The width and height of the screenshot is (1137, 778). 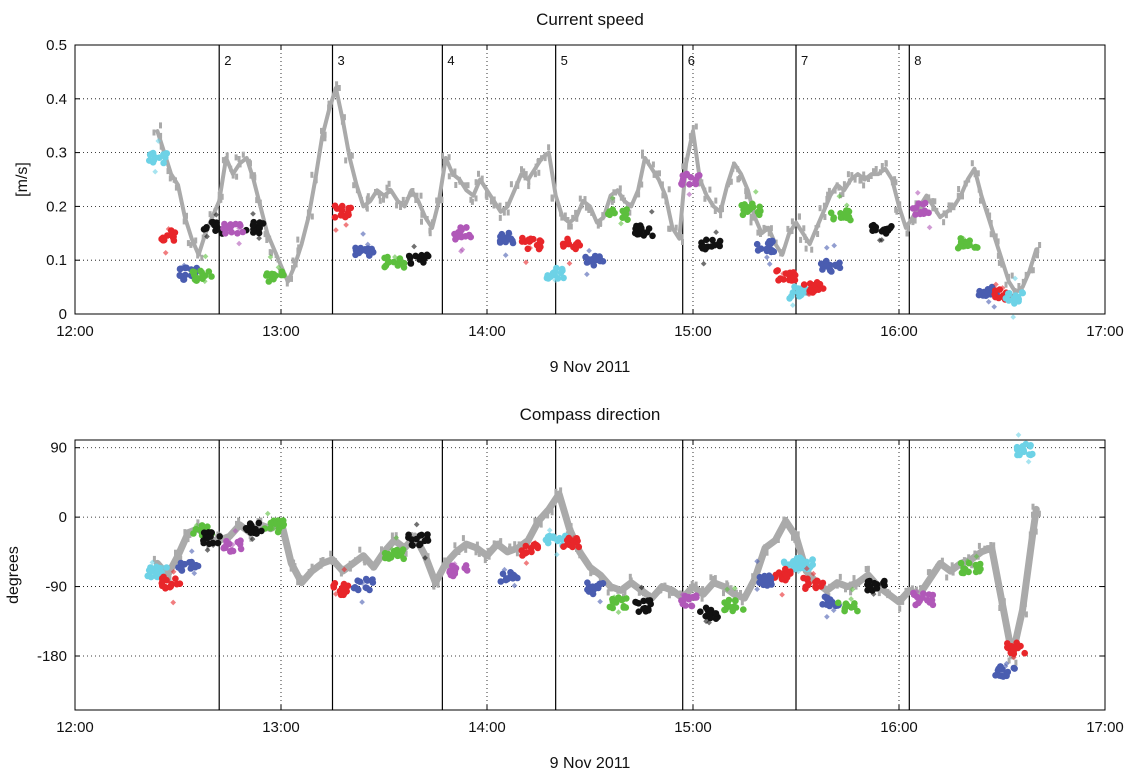 What do you see at coordinates (56, 206) in the screenshot?
I see `y-tick-label: 0.2` at bounding box center [56, 206].